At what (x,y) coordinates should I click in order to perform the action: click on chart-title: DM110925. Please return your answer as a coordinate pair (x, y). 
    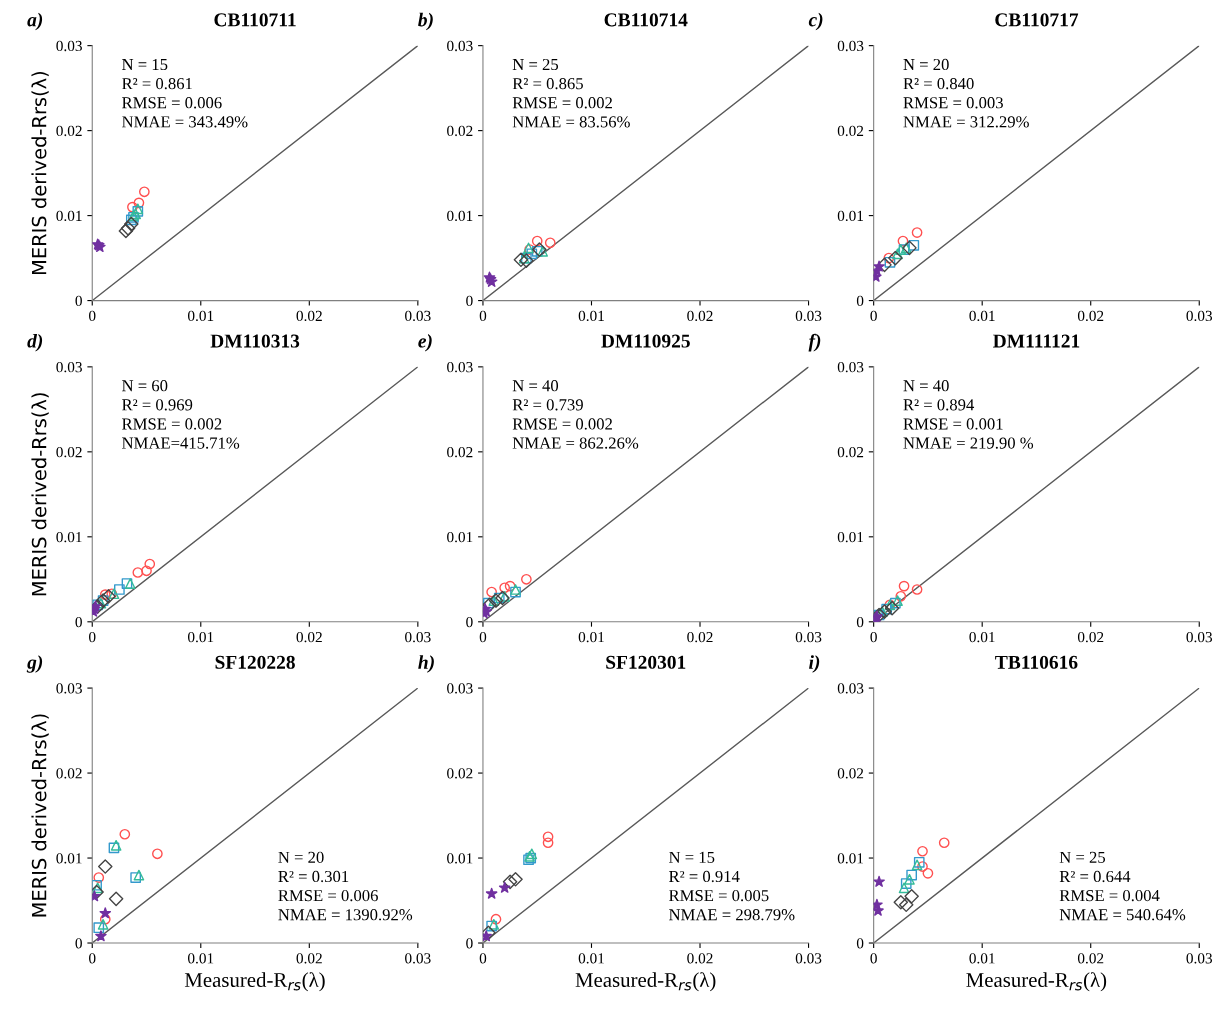
    Looking at the image, I should click on (645, 341).